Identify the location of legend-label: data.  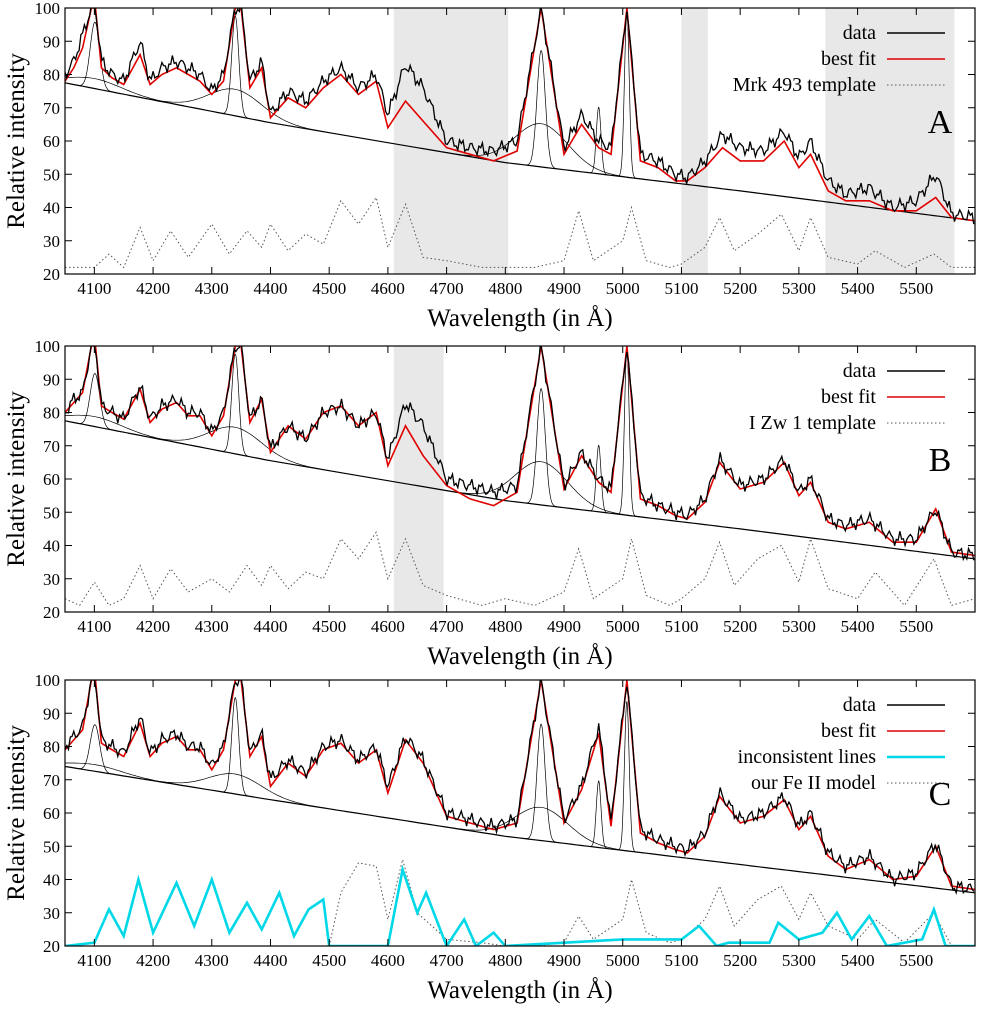
(859, 705).